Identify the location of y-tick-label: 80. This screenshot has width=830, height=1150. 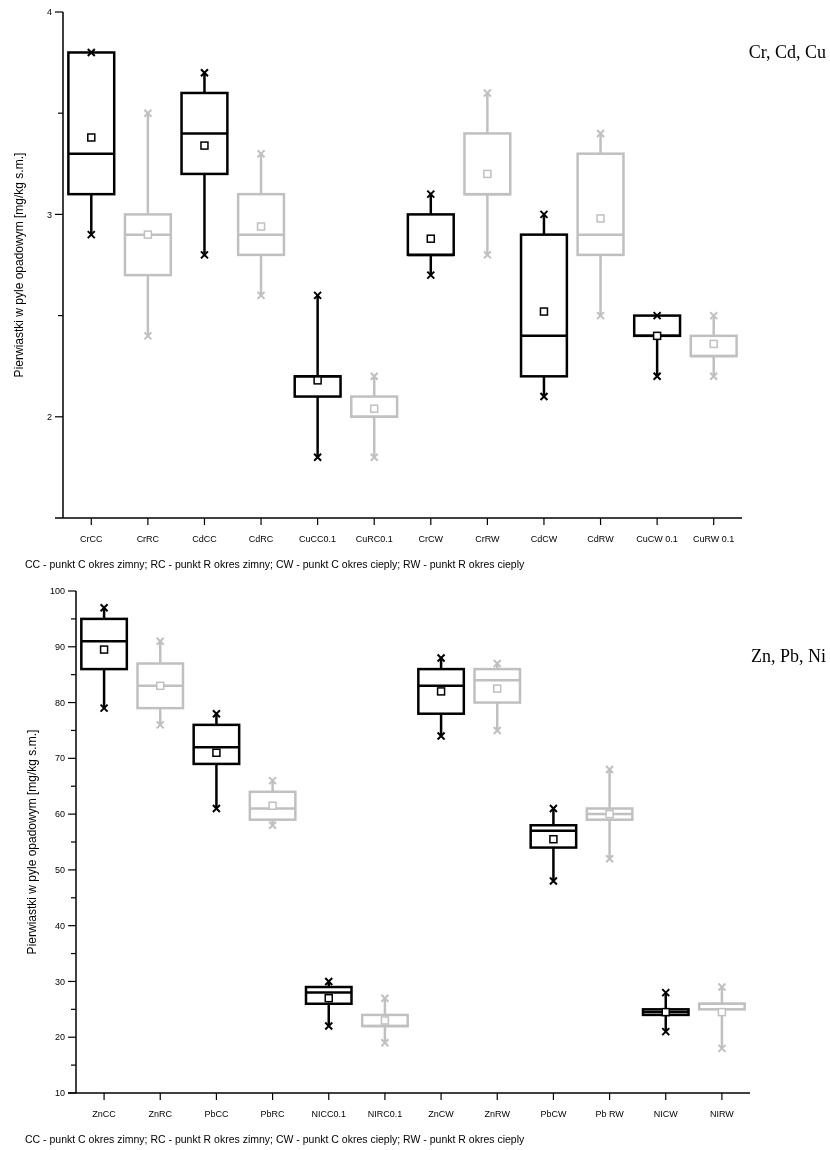
(59, 702).